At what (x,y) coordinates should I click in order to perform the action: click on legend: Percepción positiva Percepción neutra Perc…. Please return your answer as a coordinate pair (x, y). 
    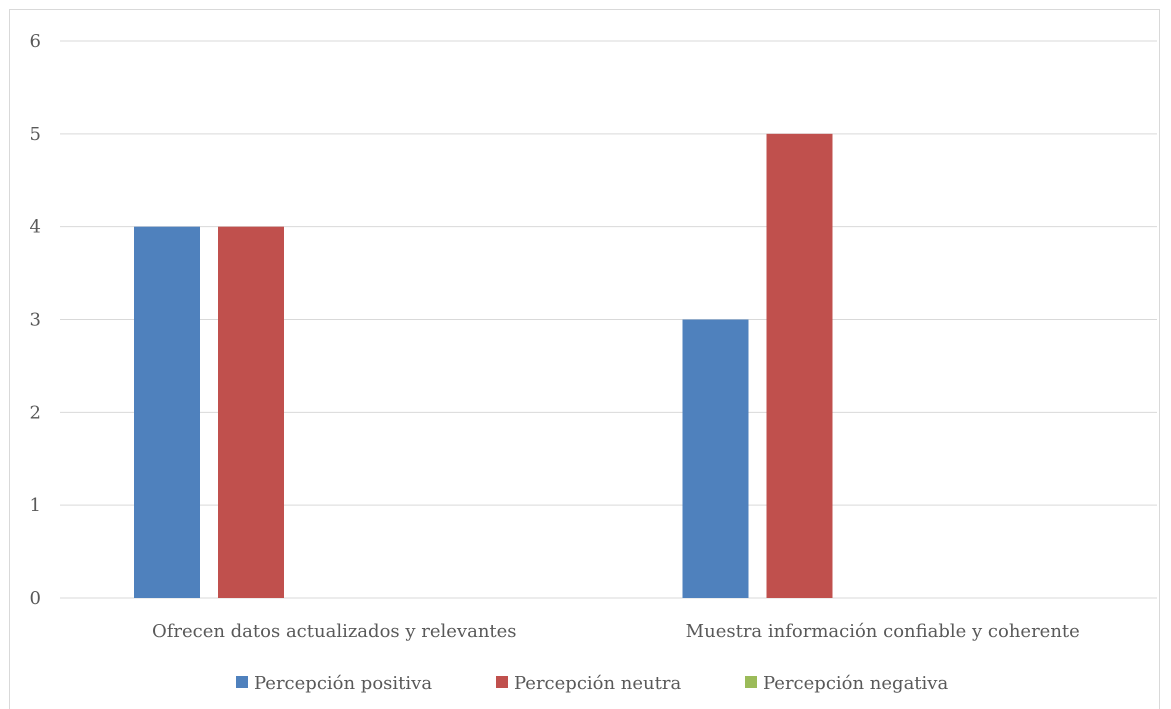
    Looking at the image, I should click on (592, 683).